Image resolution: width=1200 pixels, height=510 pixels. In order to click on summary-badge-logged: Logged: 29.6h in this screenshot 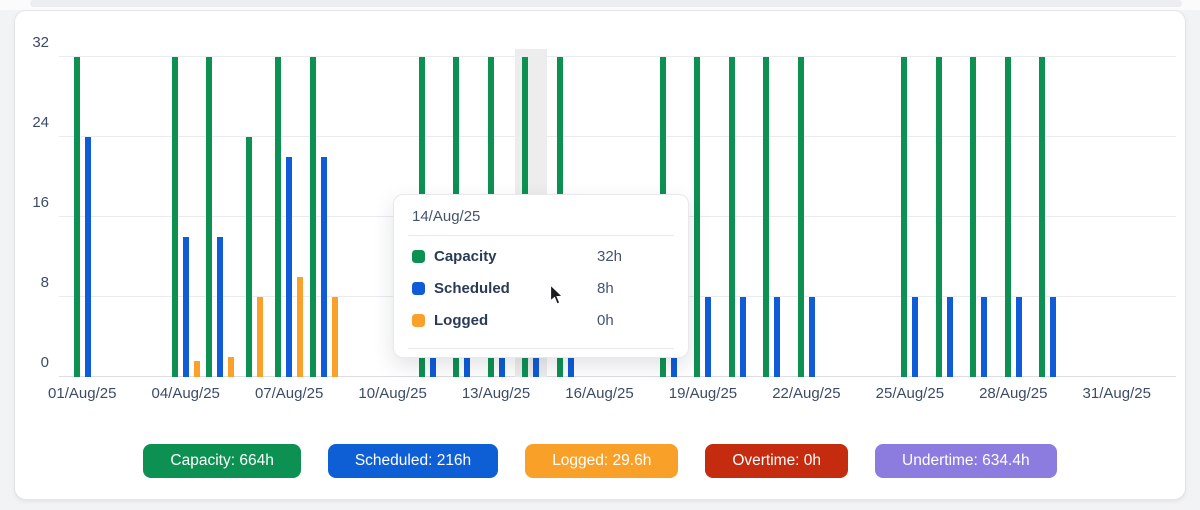, I will do `click(602, 461)`.